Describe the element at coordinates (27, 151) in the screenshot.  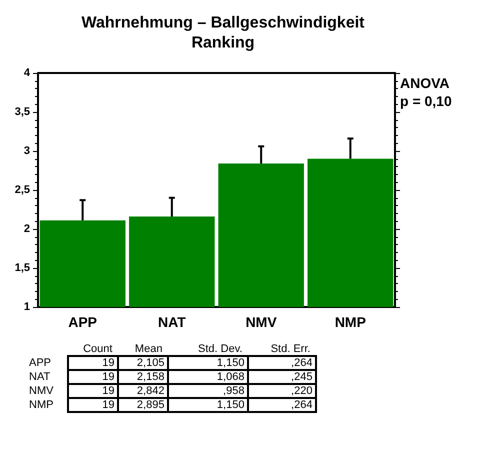
I see `y-tick-label: 3` at that location.